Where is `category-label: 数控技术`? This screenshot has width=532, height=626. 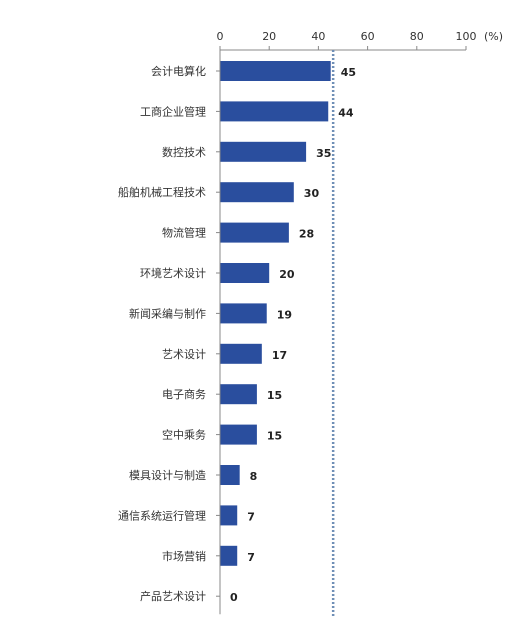
category-label: 数控技术 is located at coordinates (184, 152).